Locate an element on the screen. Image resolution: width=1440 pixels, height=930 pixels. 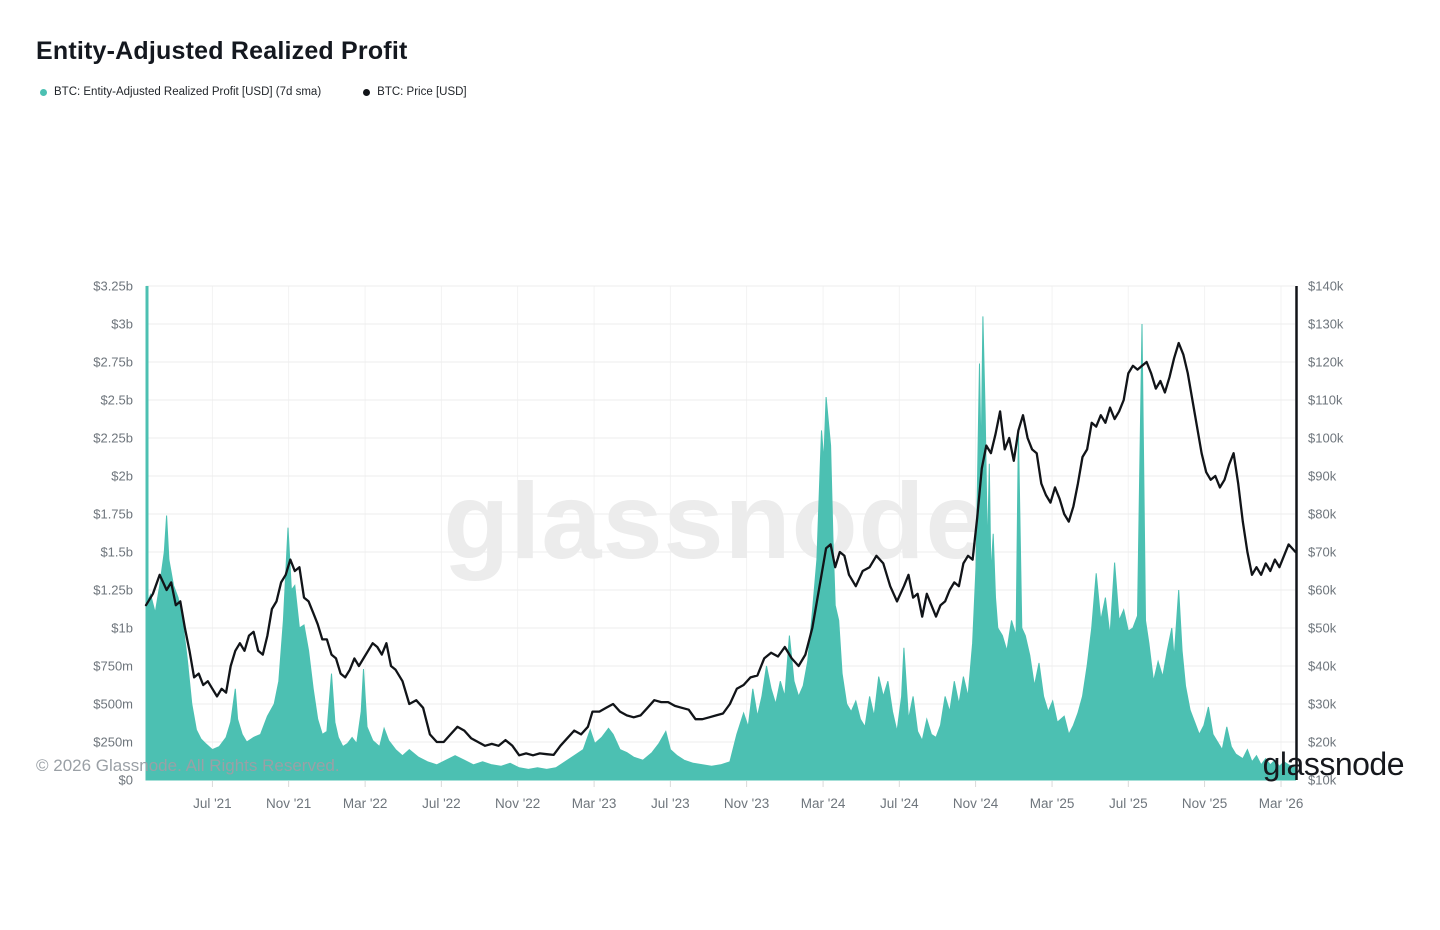
x-axis-tick-label: Nov '23 is located at coordinates (746, 803).